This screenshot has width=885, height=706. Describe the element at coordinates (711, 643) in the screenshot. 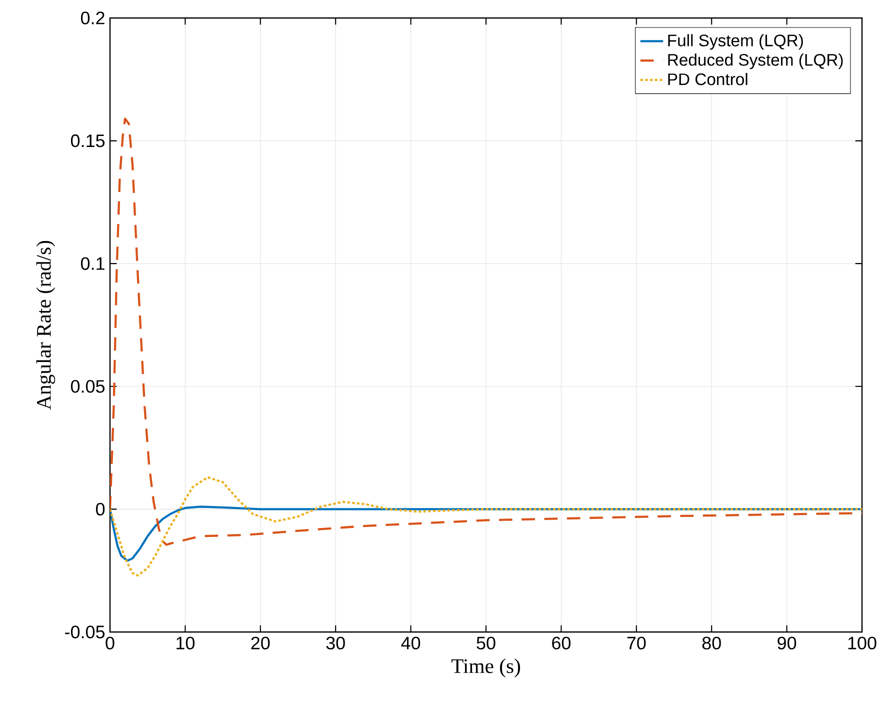

I see `x-tick-label: 80` at that location.